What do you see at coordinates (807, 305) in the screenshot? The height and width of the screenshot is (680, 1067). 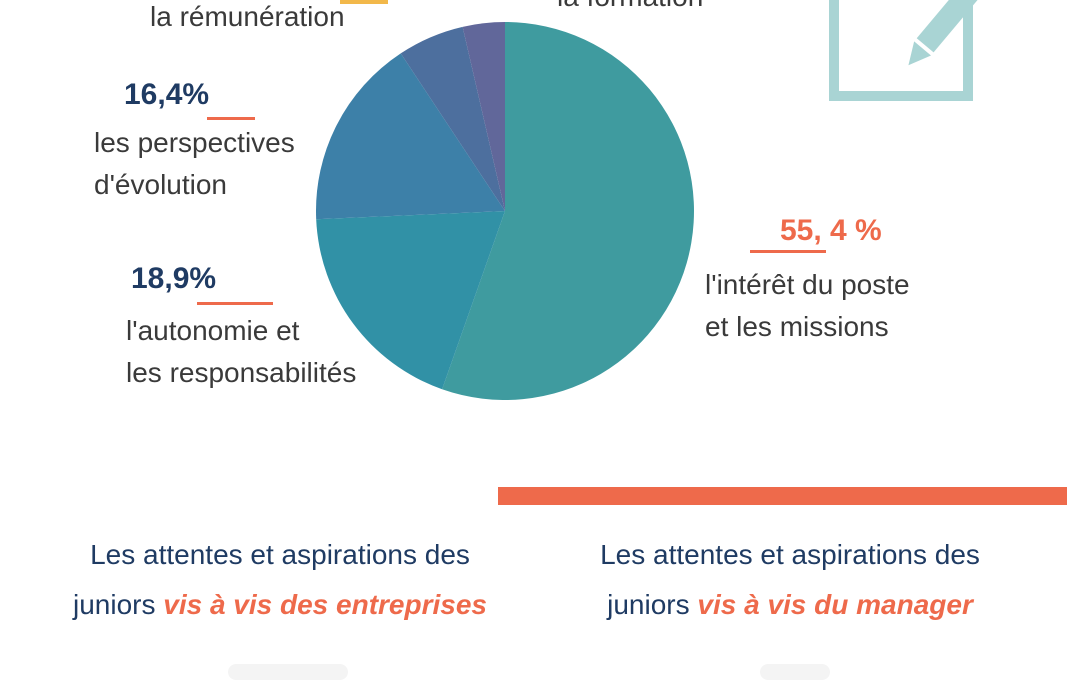 I see `label-interet: l'intérêt du poste et les missions` at bounding box center [807, 305].